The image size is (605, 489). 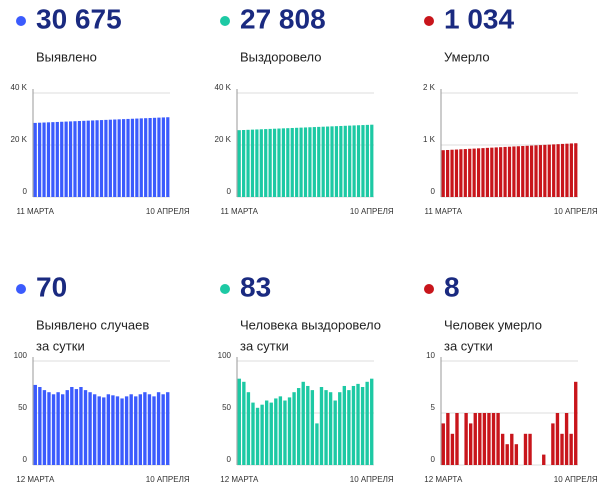 What do you see at coordinates (429, 139) in the screenshot?
I see `y-tick-label: 1 K` at bounding box center [429, 139].